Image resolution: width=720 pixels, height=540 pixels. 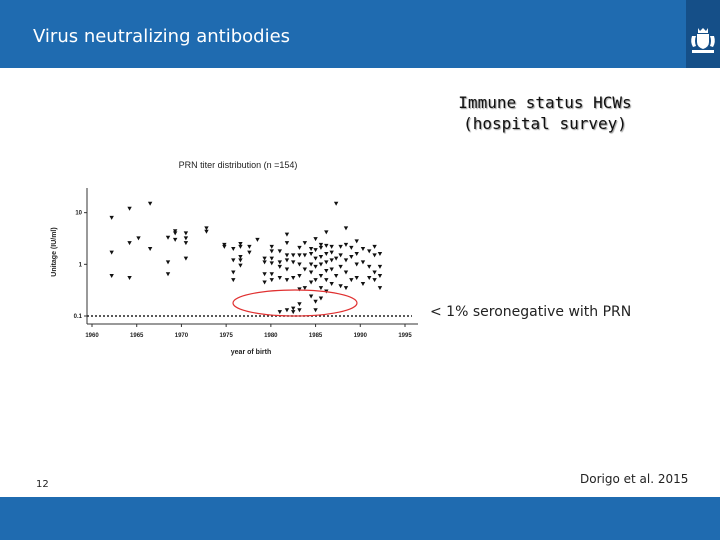 What do you see at coordinates (182, 336) in the screenshot?
I see `x-tick-label: 1970` at bounding box center [182, 336].